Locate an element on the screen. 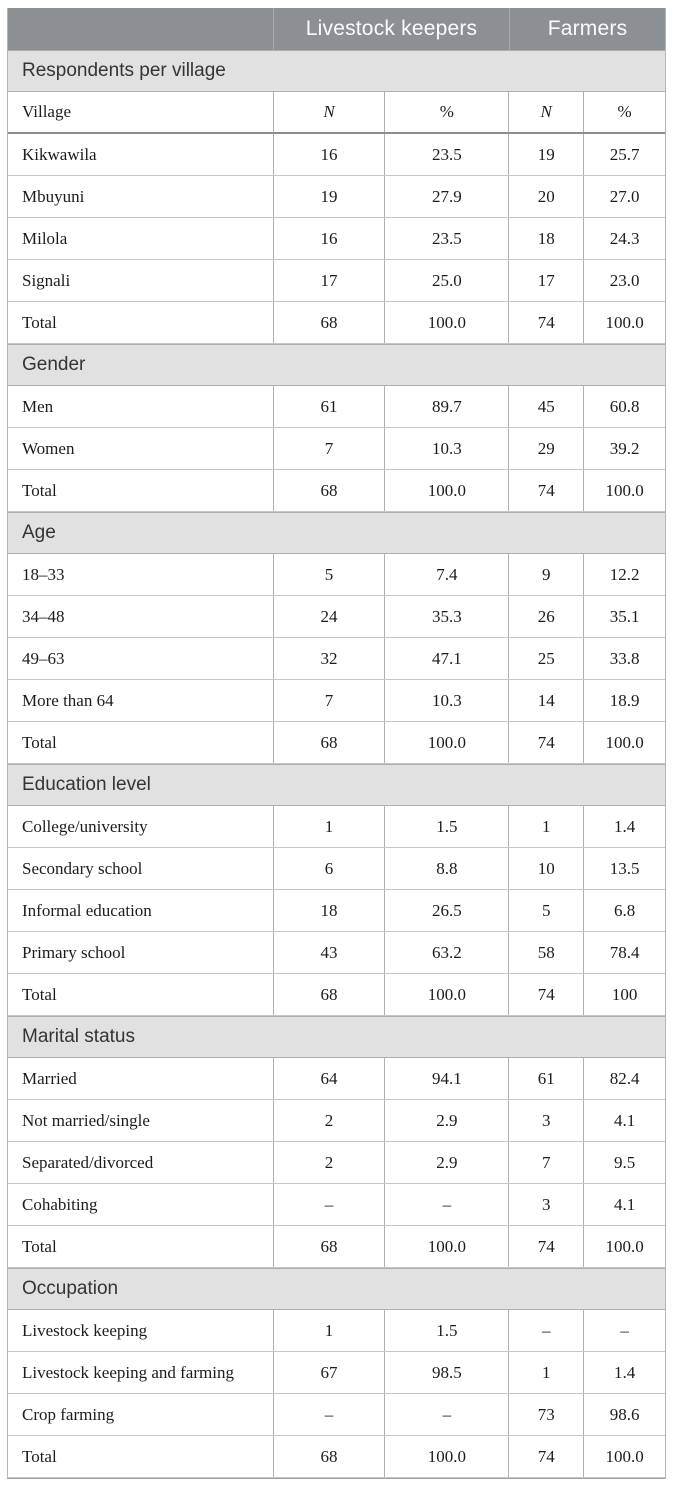  cell-farmers-pct: 98.6 is located at coordinates (624, 1414).